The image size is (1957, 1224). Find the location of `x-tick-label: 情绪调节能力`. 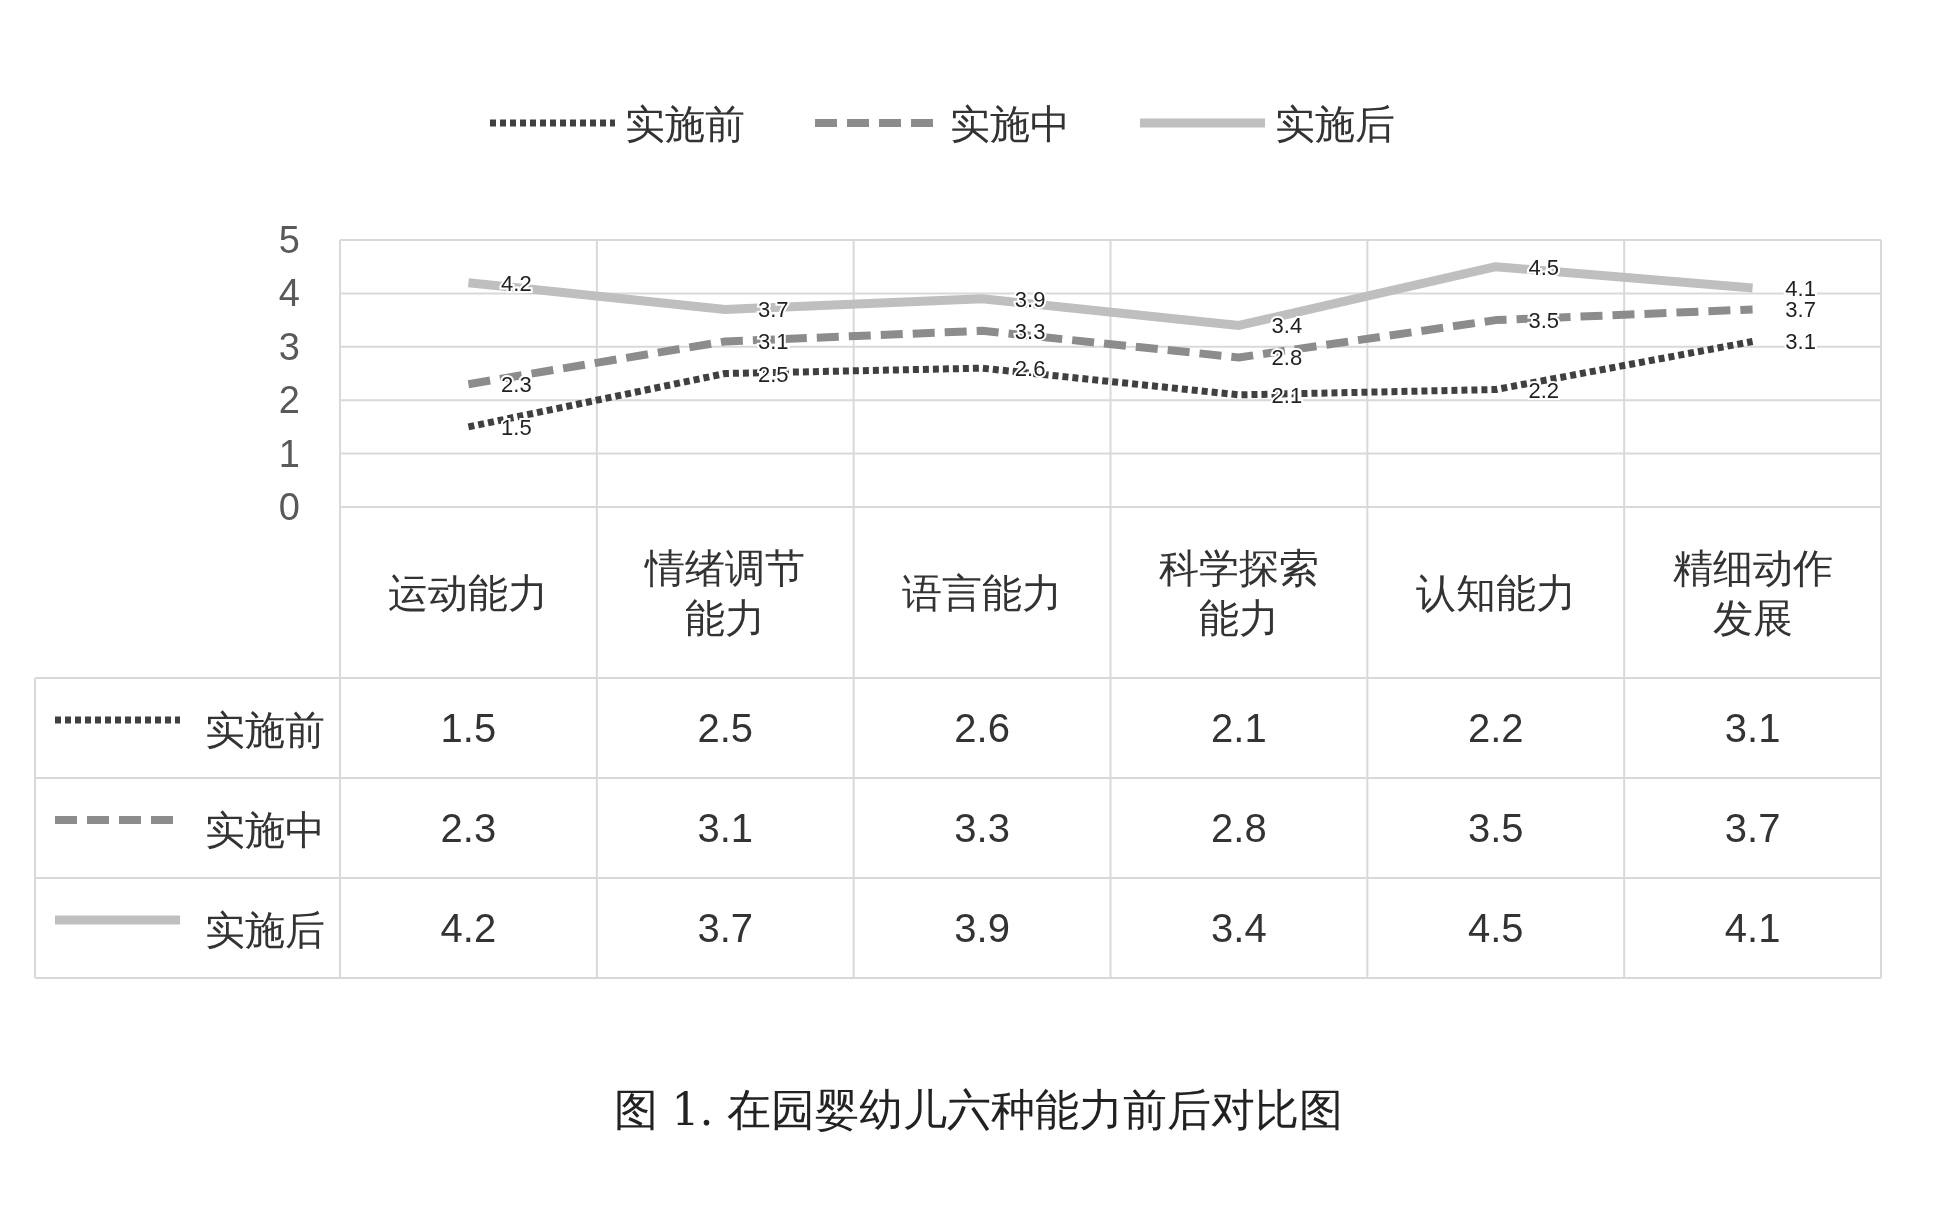

x-tick-label: 情绪调节能力 is located at coordinates (724, 592).